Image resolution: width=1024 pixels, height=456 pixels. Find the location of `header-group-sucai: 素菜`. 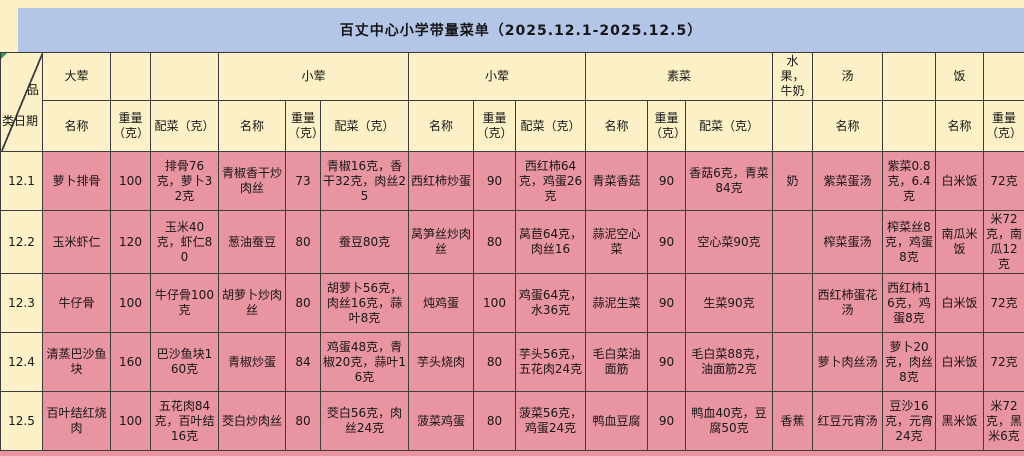

header-group-sucai: 素菜 is located at coordinates (679, 77).